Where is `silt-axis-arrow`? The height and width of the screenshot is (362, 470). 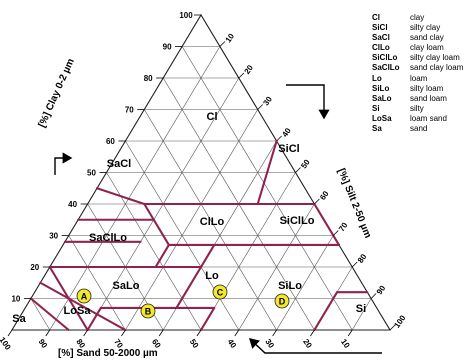
silt-axis-arrow is located at coordinates (308, 102).